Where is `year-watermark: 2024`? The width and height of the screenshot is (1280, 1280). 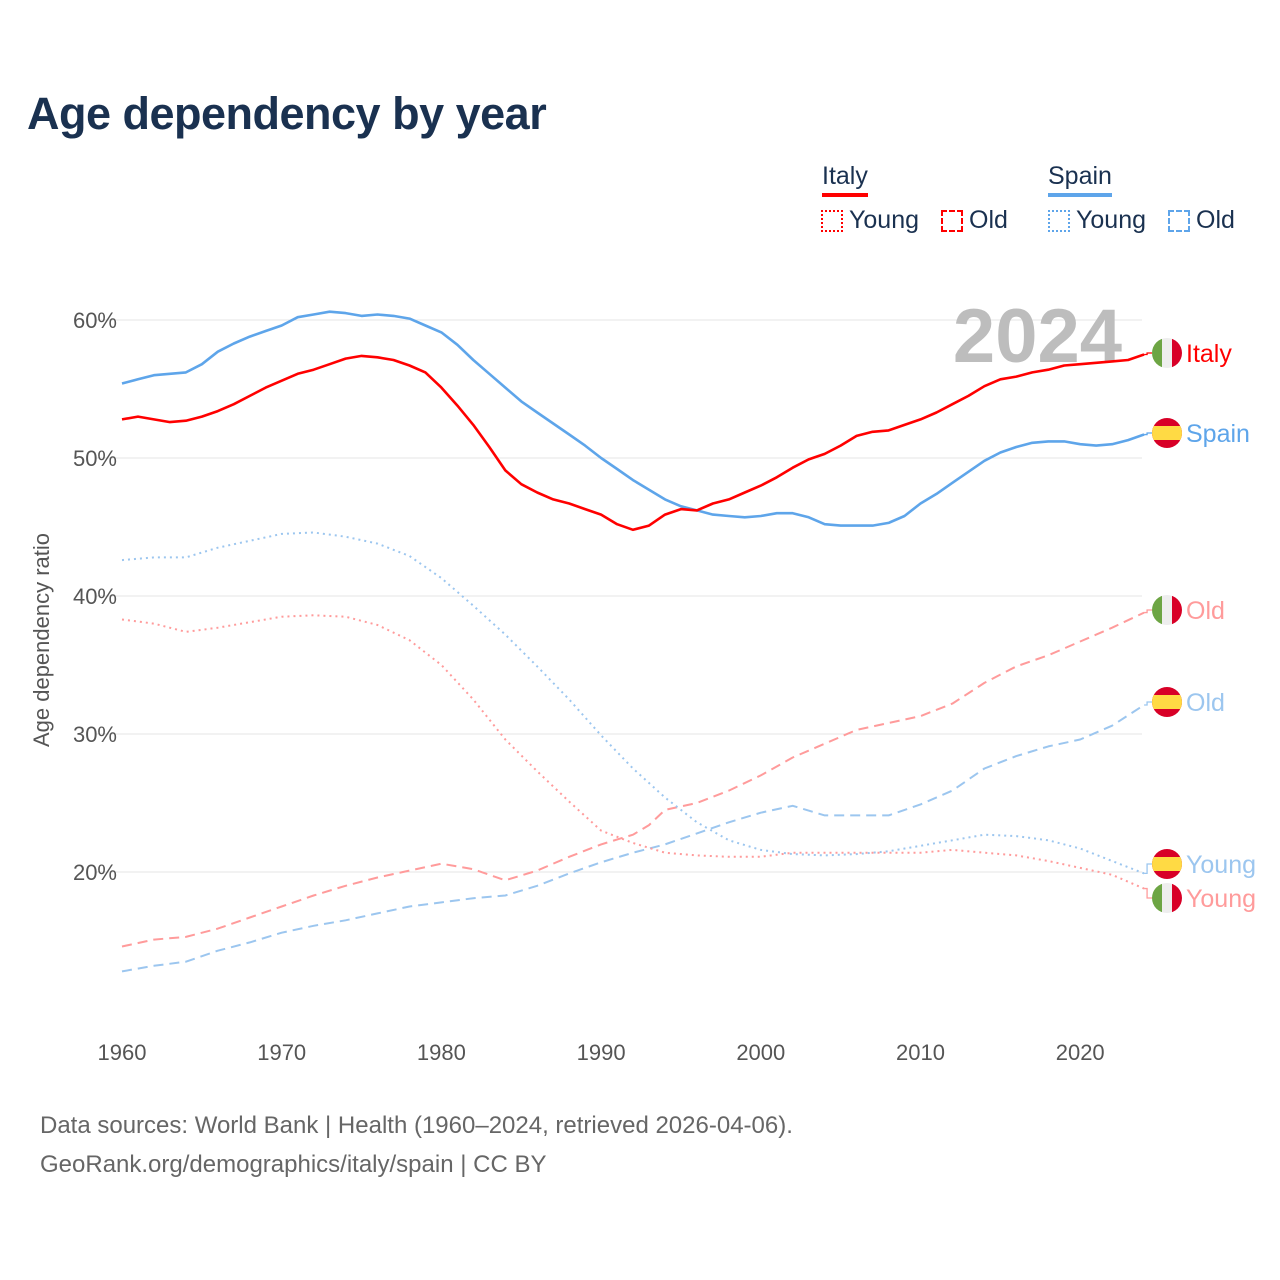
year-watermark: 2024 is located at coordinates (1037, 336).